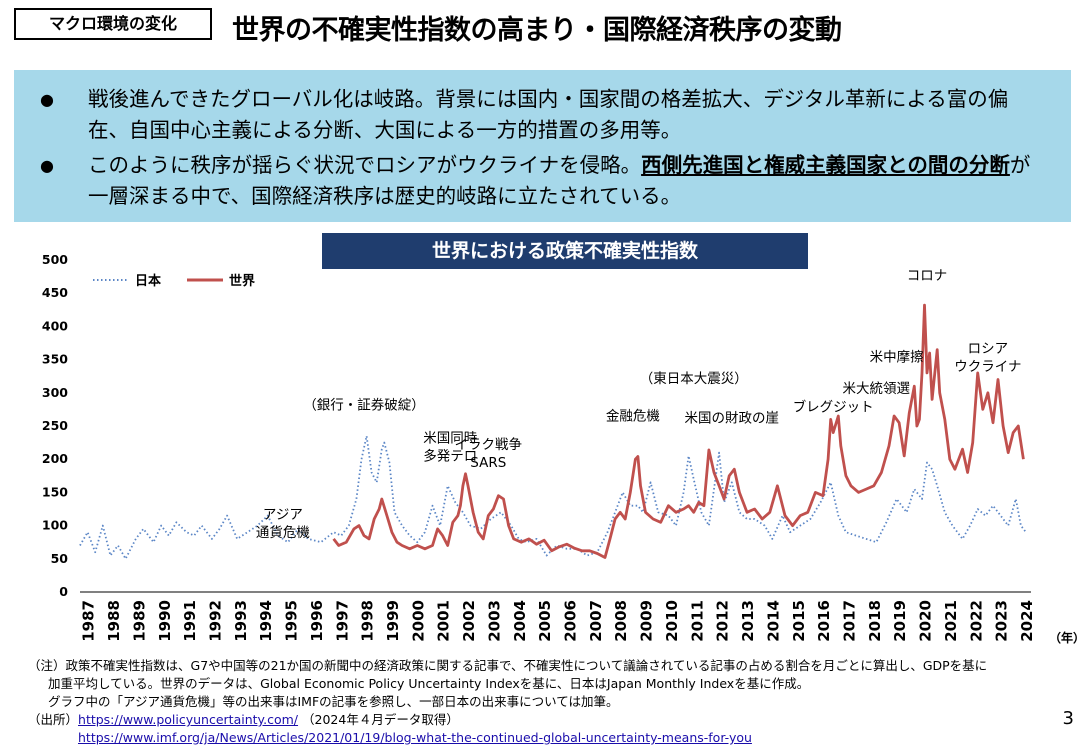 This screenshot has height=750, width=1084. I want to click on x-tick-label: 2016, so click(824, 621).